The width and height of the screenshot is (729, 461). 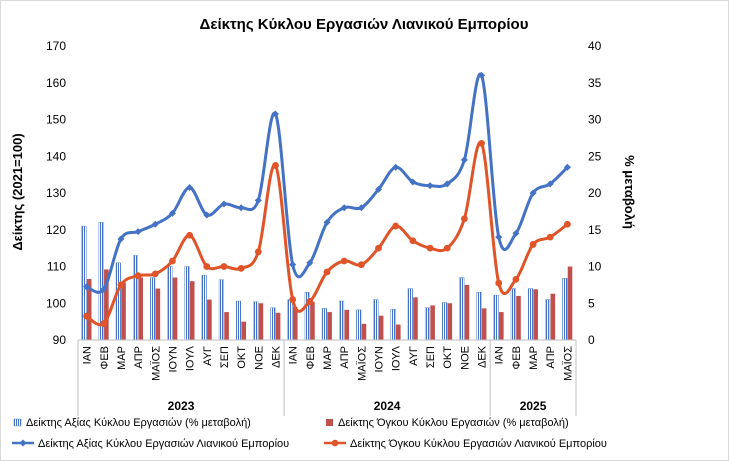 What do you see at coordinates (329, 422) in the screenshot?
I see `legend-swatch` at bounding box center [329, 422].